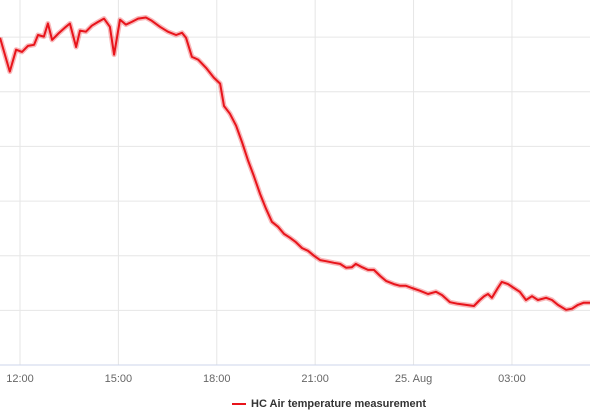 The height and width of the screenshot is (415, 590). Describe the element at coordinates (119, 379) in the screenshot. I see `x-tick-label: 15:00` at that location.